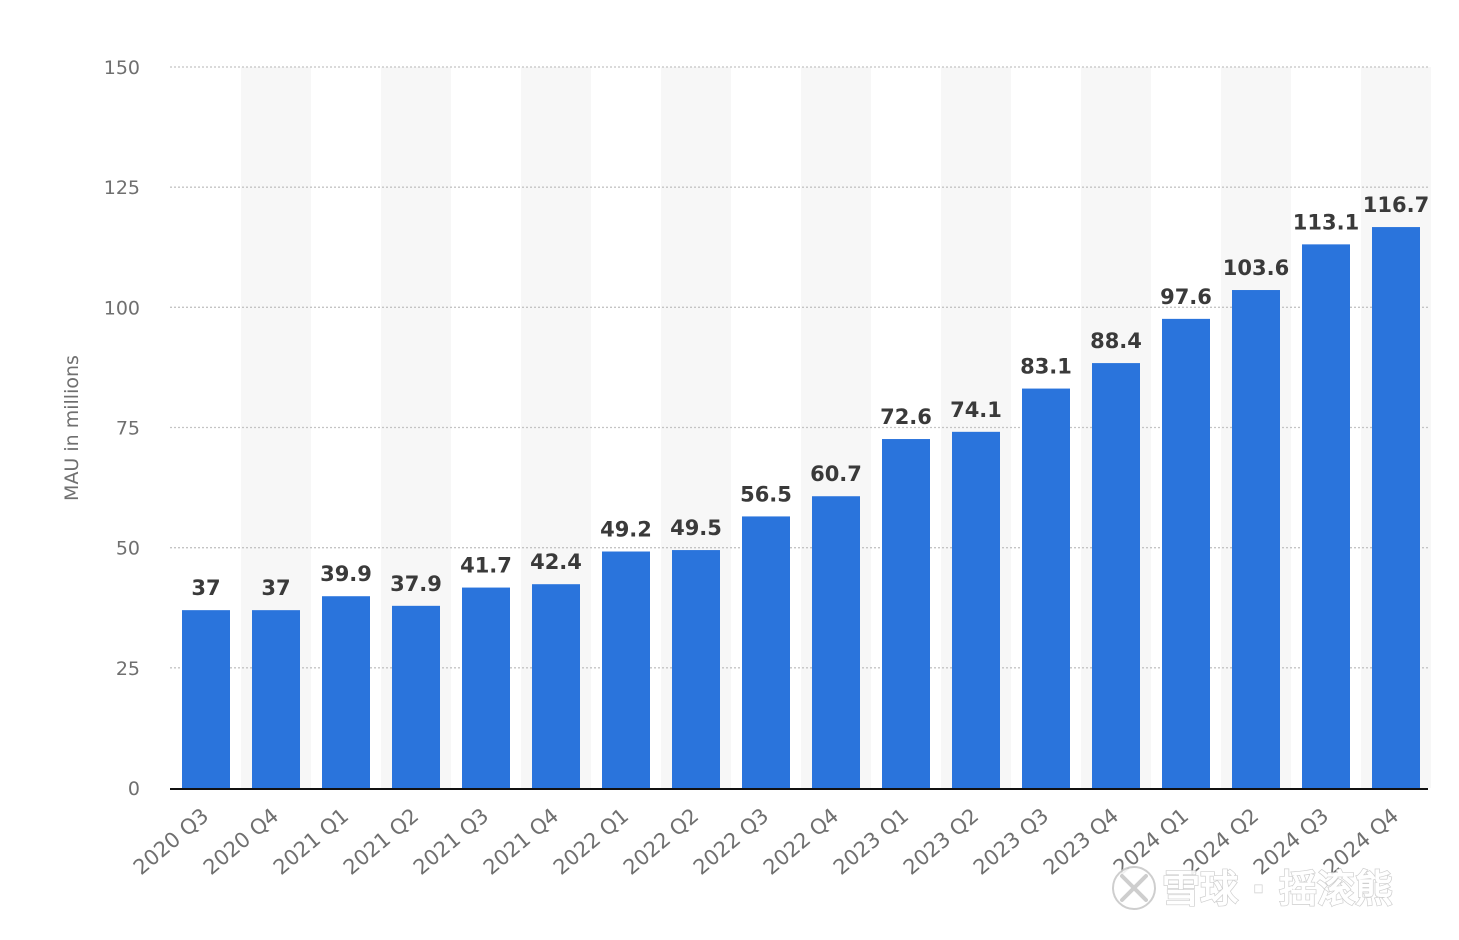 The image size is (1459, 940). What do you see at coordinates (1116, 341) in the screenshot?
I see `data-label: 88.4` at bounding box center [1116, 341].